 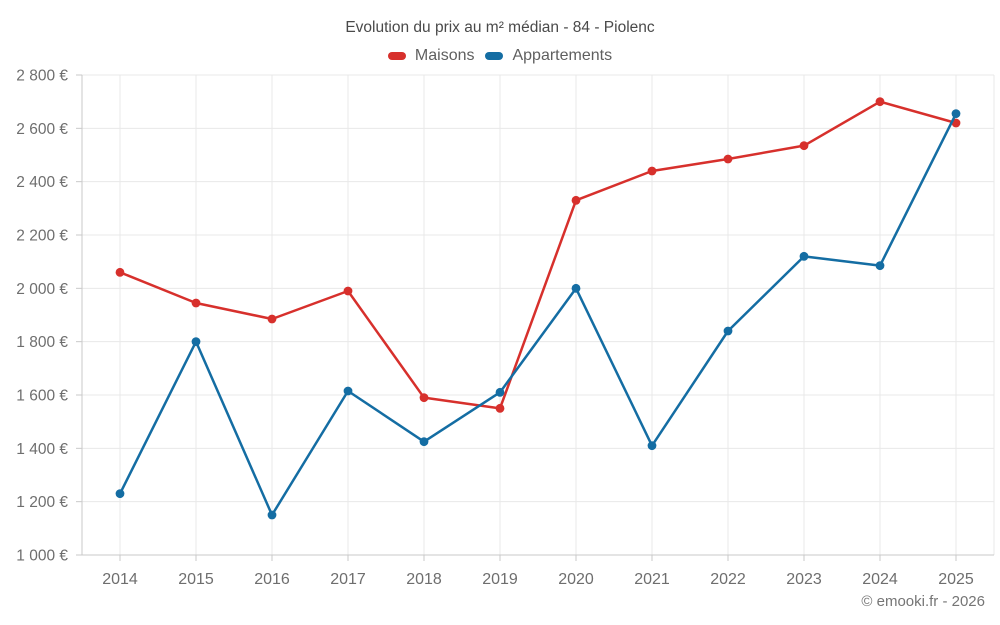 What do you see at coordinates (728, 159) in the screenshot?
I see `point-maisons-2022` at bounding box center [728, 159].